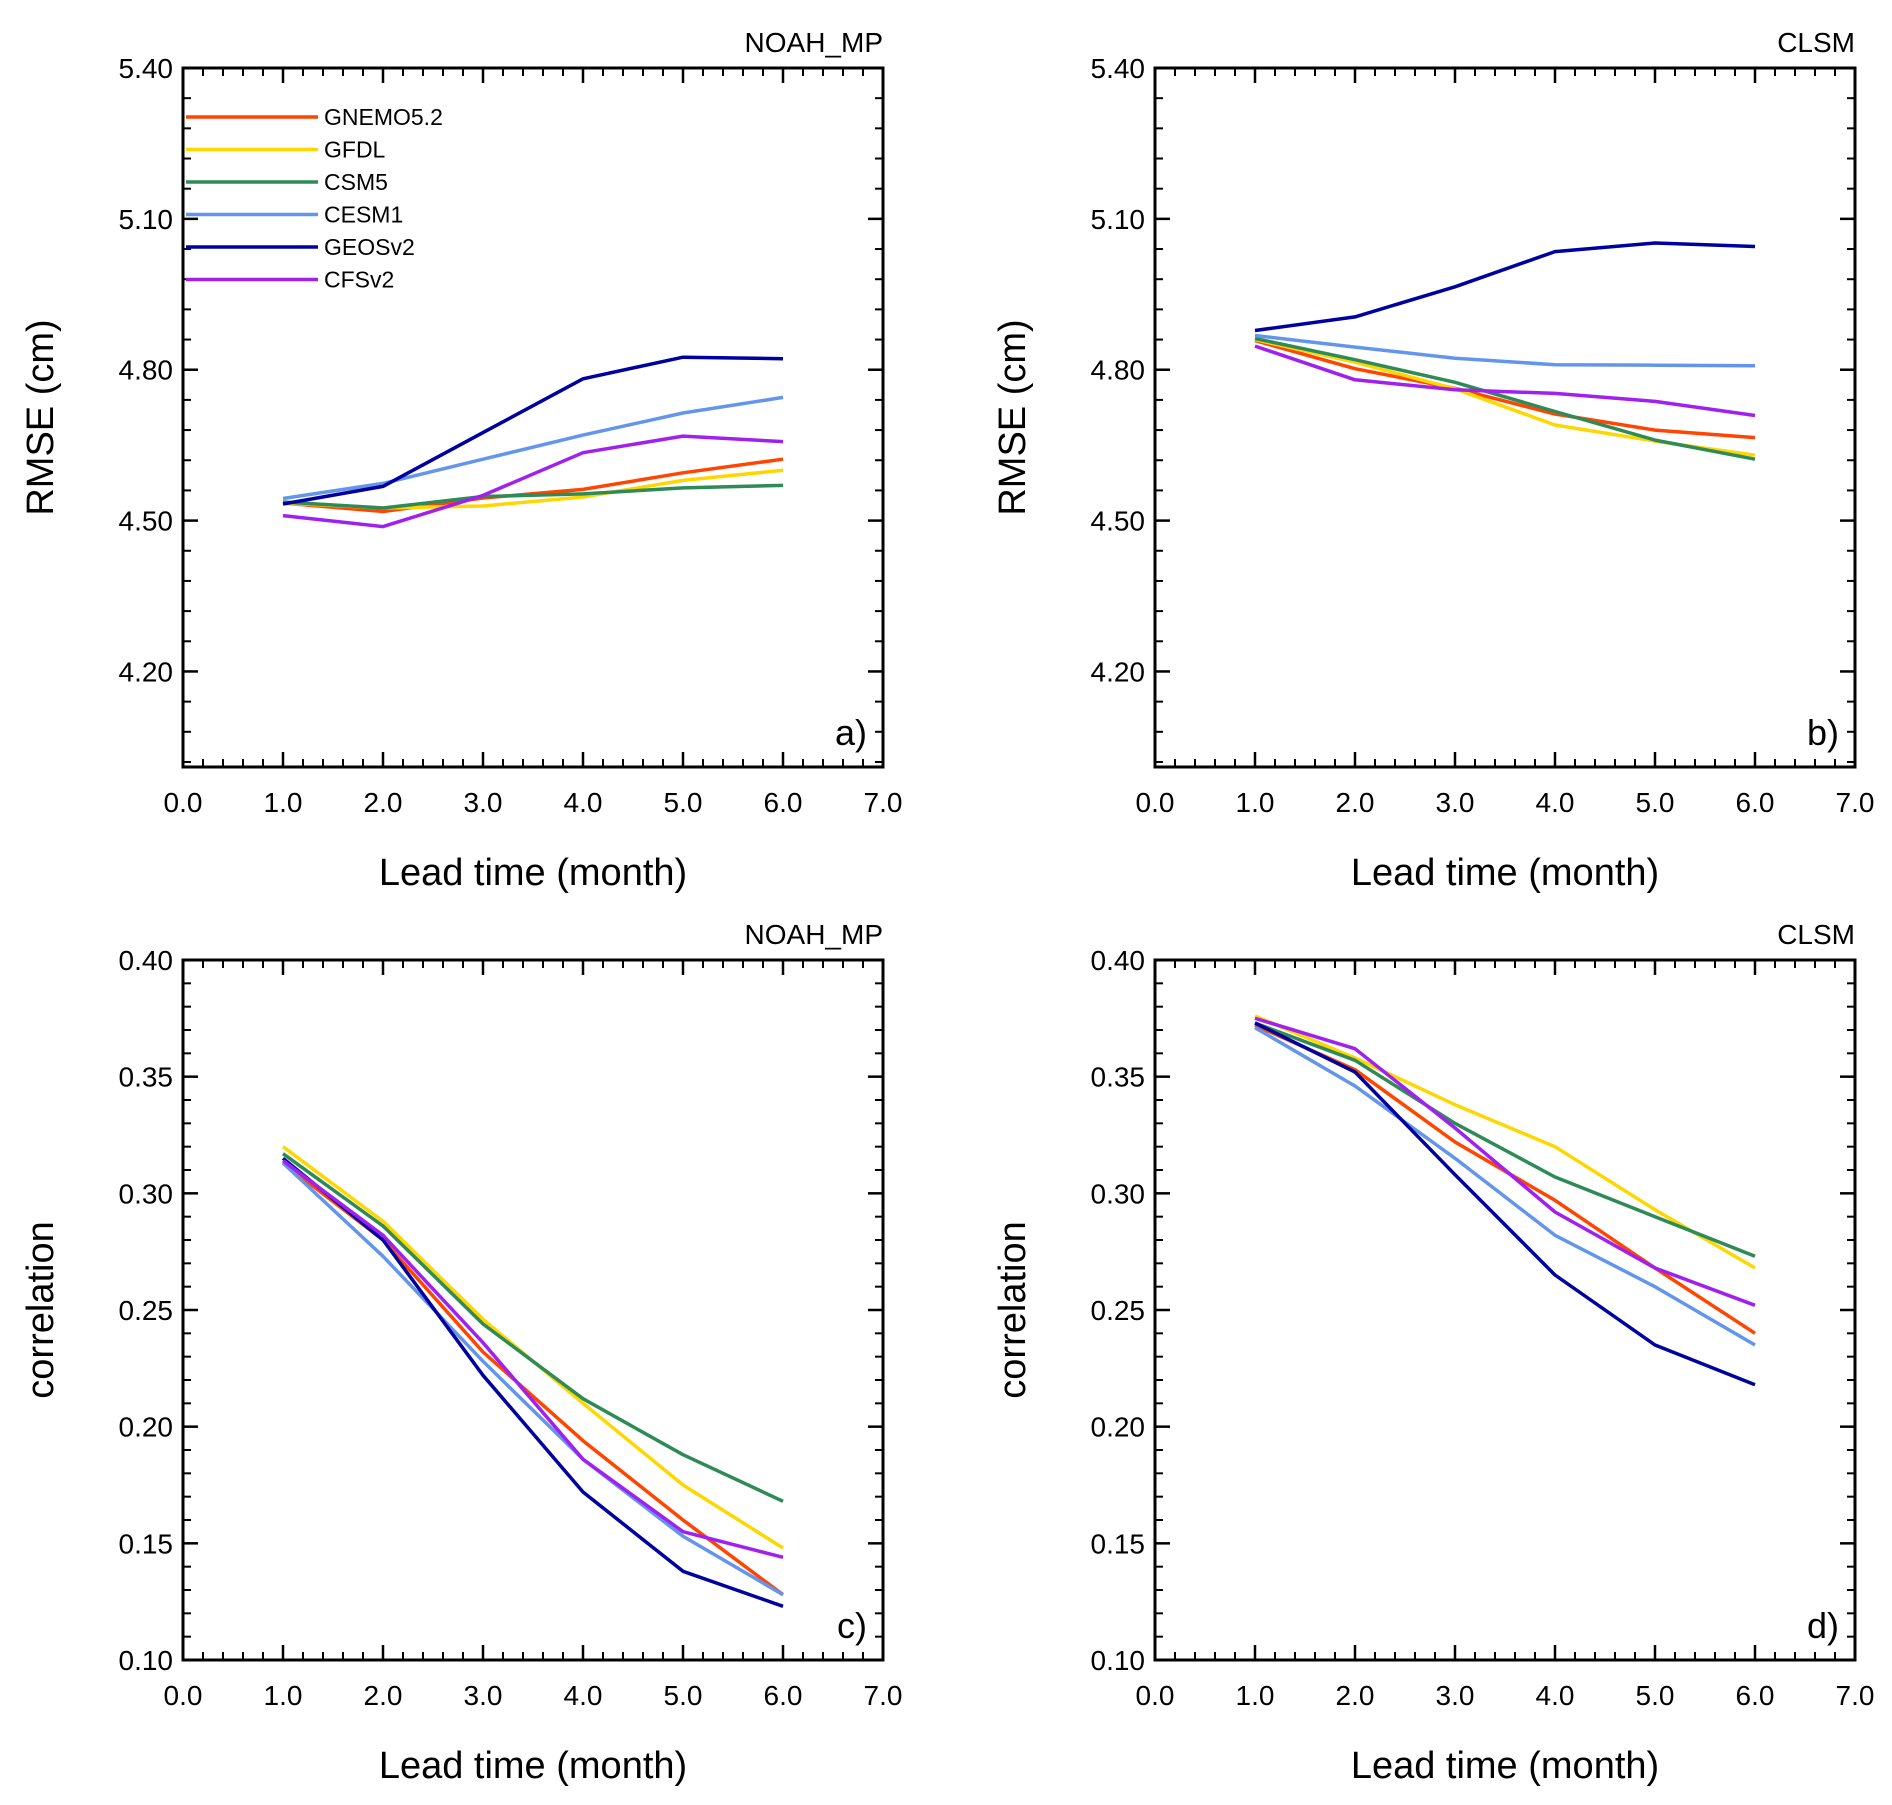  Describe the element at coordinates (363, 215) in the screenshot. I see `legend-label: CESM1` at that location.